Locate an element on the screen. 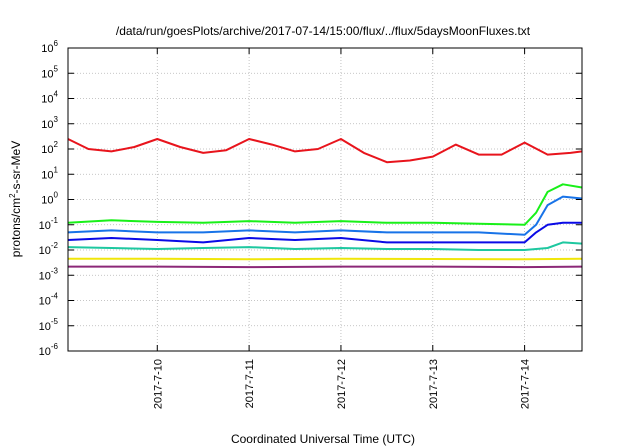 This screenshot has height=448, width=640. y-axis-label-sup: 2 is located at coordinates (12, 195).